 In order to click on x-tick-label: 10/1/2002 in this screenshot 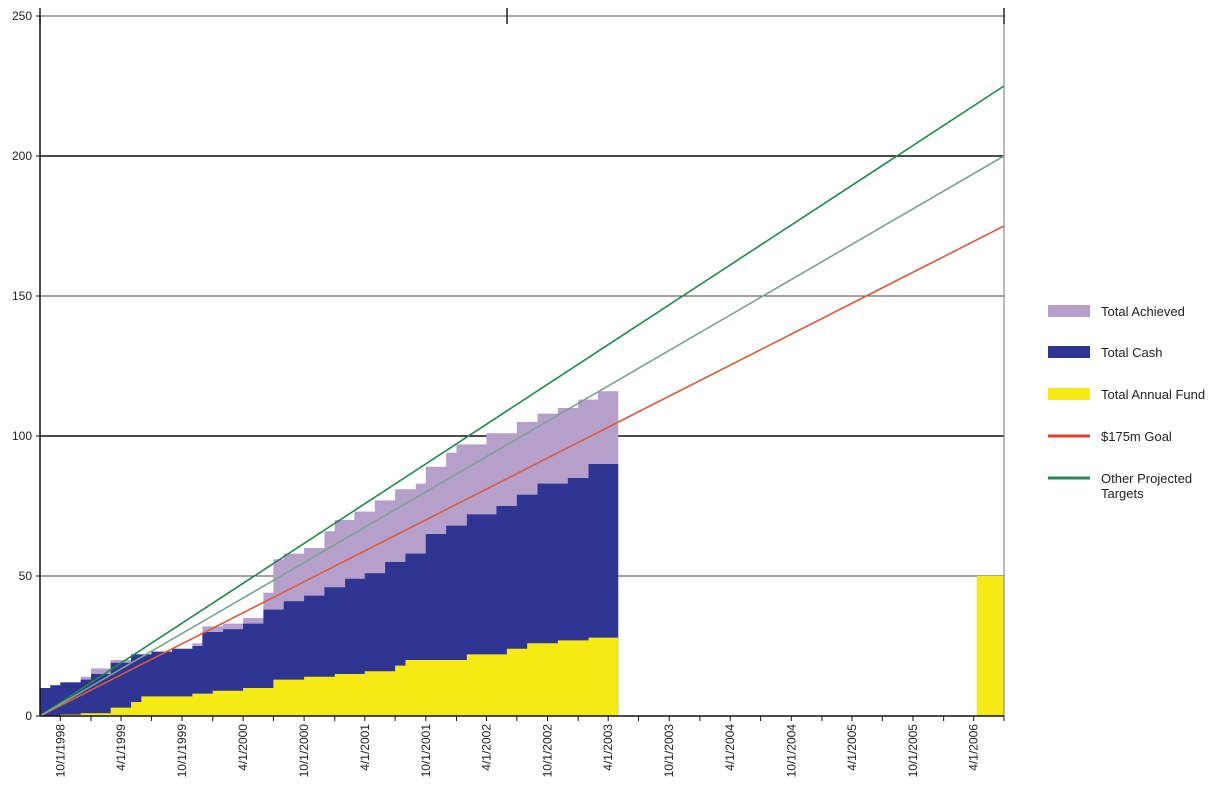, I will do `click(548, 751)`.